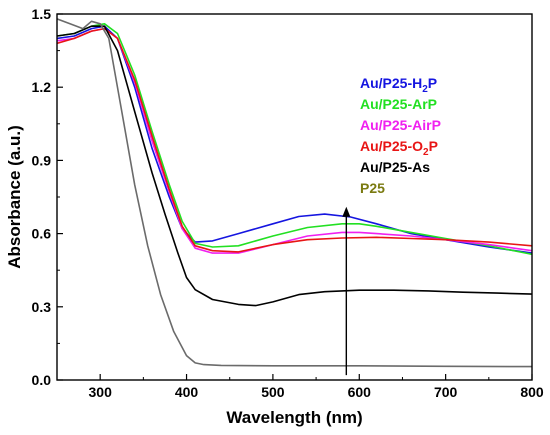 This screenshot has width=550, height=435. I want to click on x-tick-label: 600, so click(360, 392).